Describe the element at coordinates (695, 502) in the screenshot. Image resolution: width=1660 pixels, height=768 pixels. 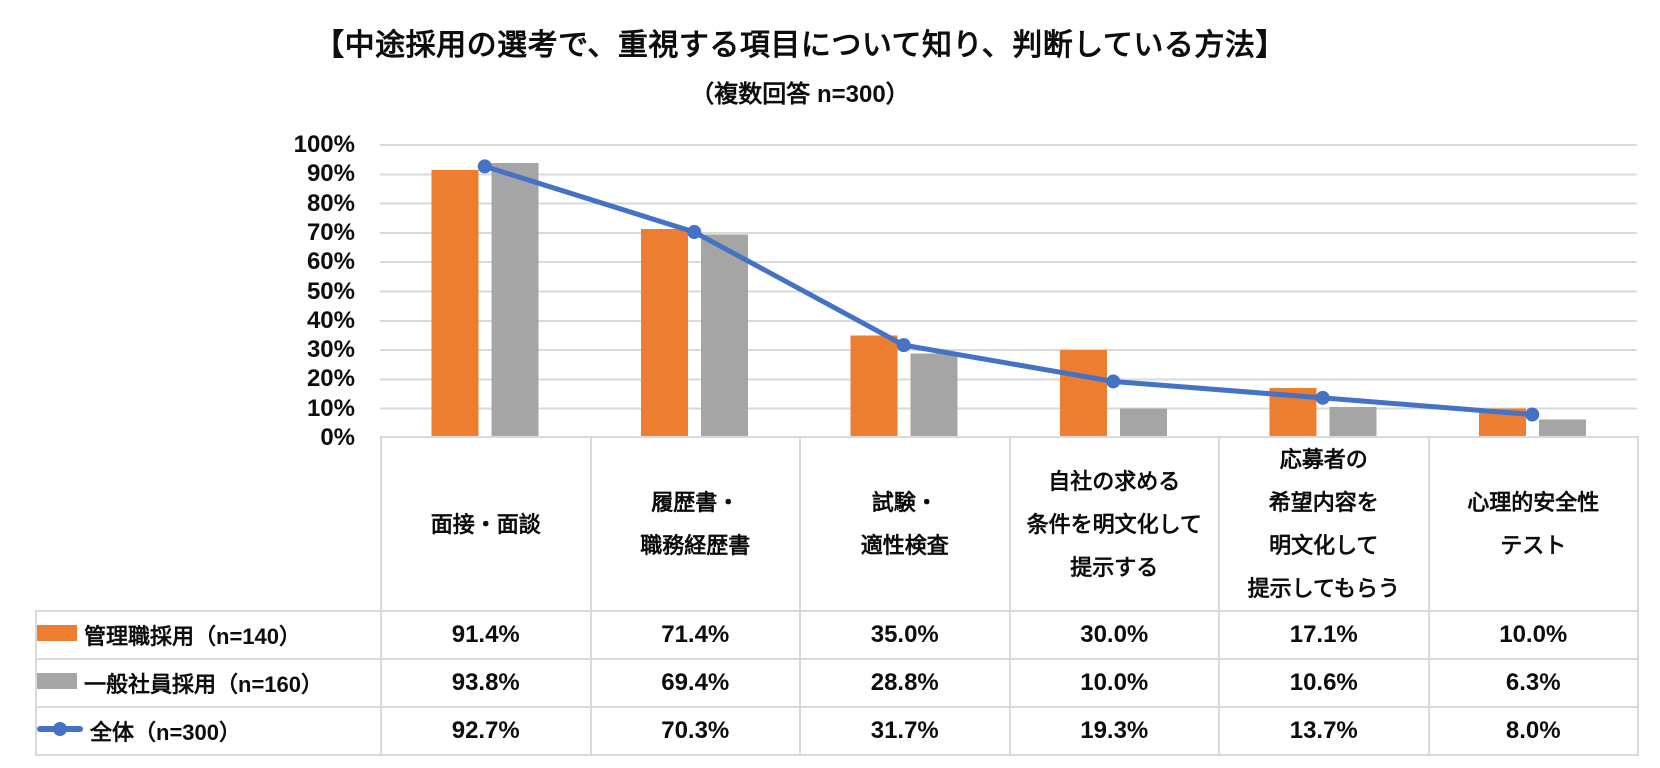
I see `category-label-line: 履歴書・` at that location.